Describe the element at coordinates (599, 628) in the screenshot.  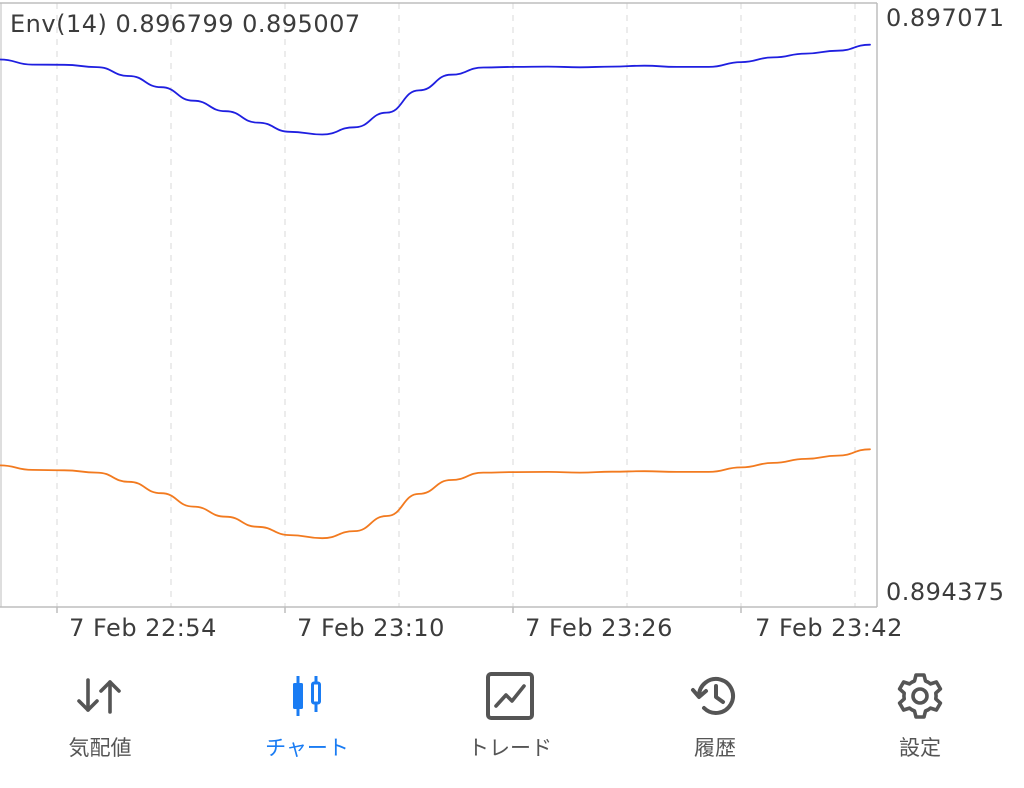
I see `time-axis-label: 7 Feb 23:26` at that location.